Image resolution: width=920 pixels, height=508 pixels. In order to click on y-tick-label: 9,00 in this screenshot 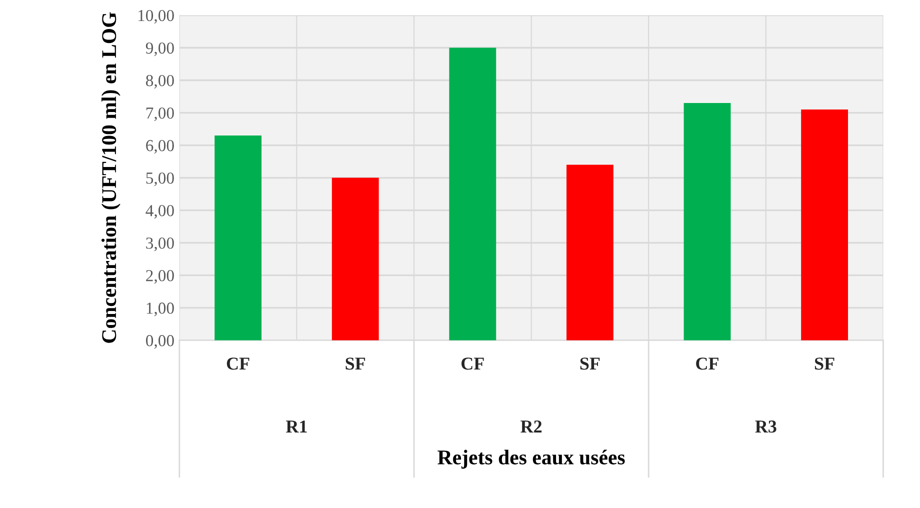, I will do `click(160, 49)`.